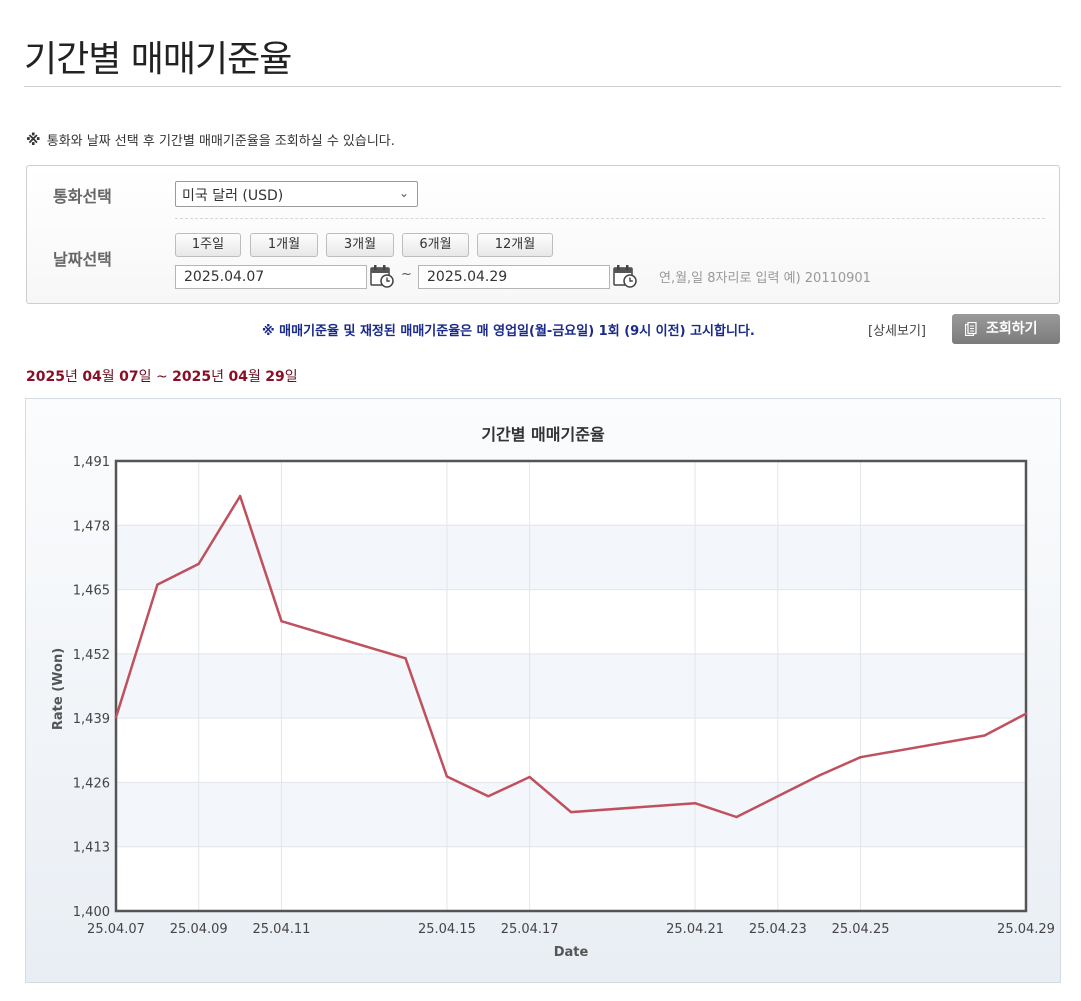  What do you see at coordinates (91, 462) in the screenshot?
I see `y-tick-label: 1,491` at bounding box center [91, 462].